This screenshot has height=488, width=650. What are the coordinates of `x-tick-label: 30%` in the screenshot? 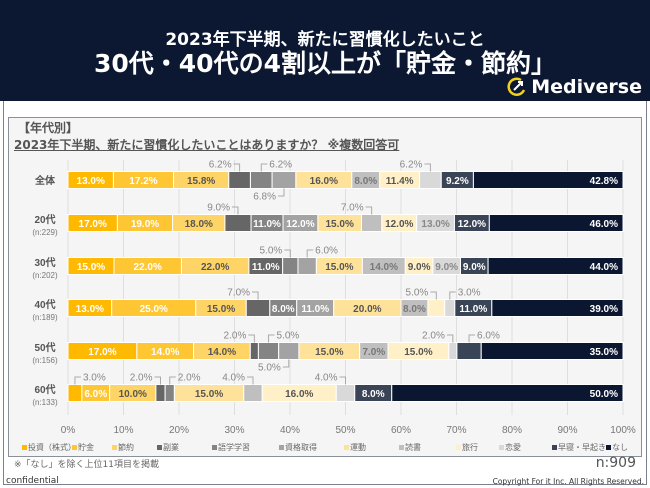 It's located at (234, 430).